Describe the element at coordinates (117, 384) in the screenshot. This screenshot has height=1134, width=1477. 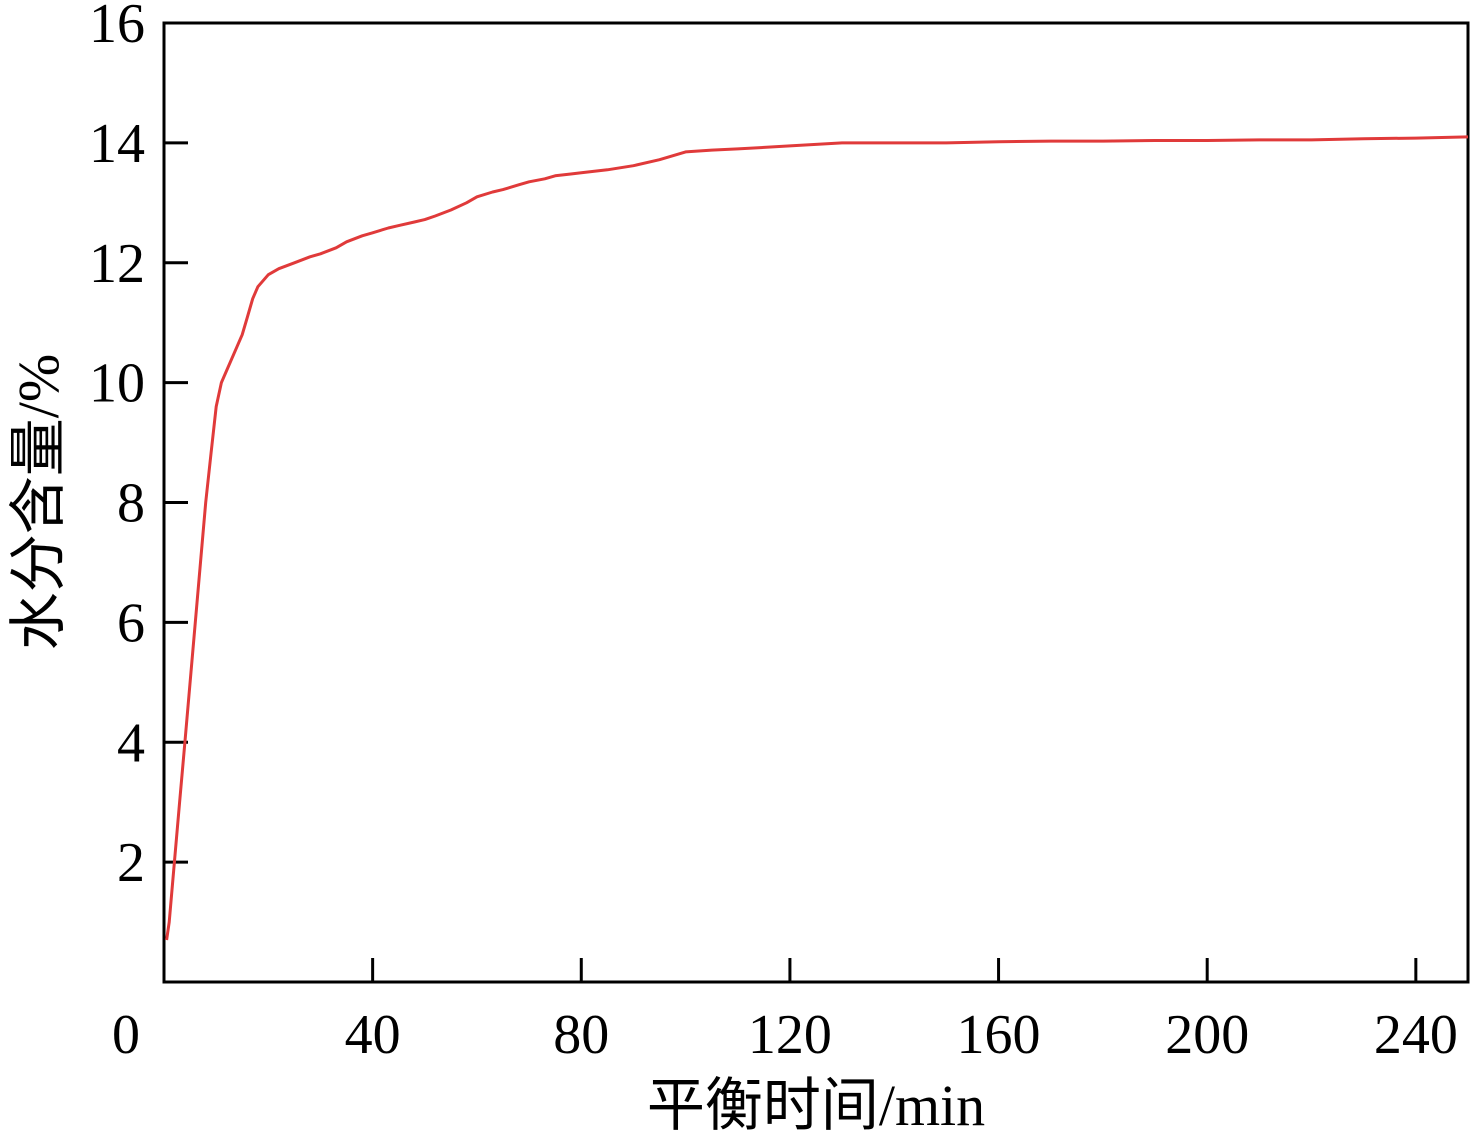
I see `y-tick-label: 10` at that location.